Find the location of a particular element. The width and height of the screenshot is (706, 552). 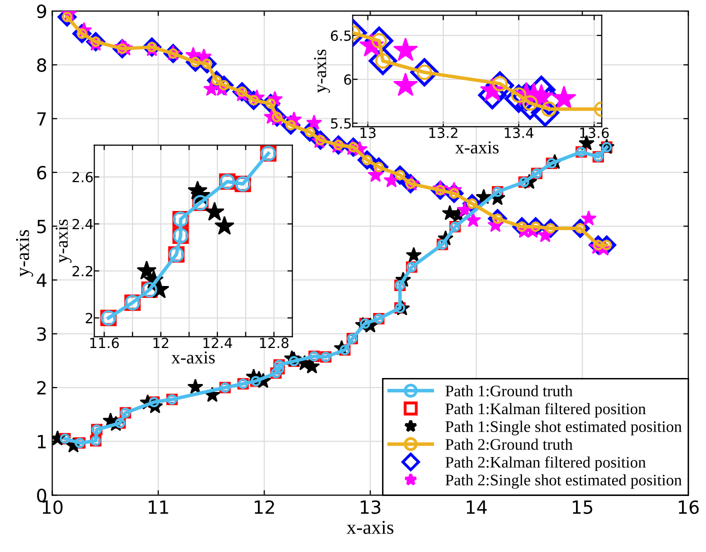

y-tick-label: 5 is located at coordinates (41, 227).